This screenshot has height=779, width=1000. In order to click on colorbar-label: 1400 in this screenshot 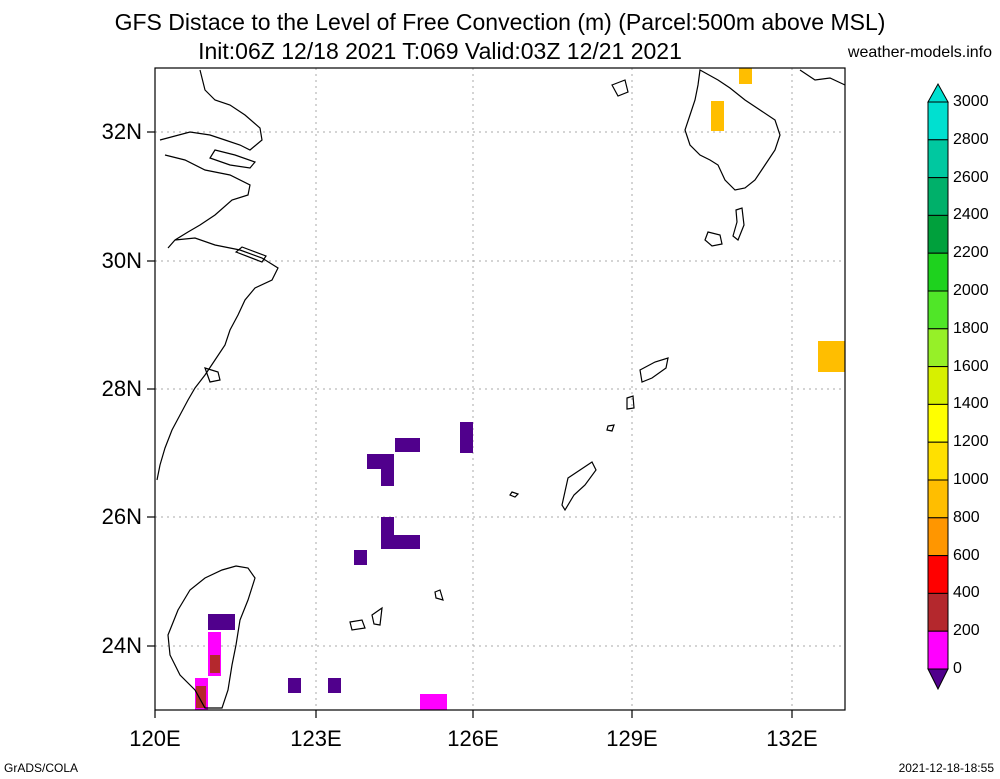, I will do `click(971, 404)`.